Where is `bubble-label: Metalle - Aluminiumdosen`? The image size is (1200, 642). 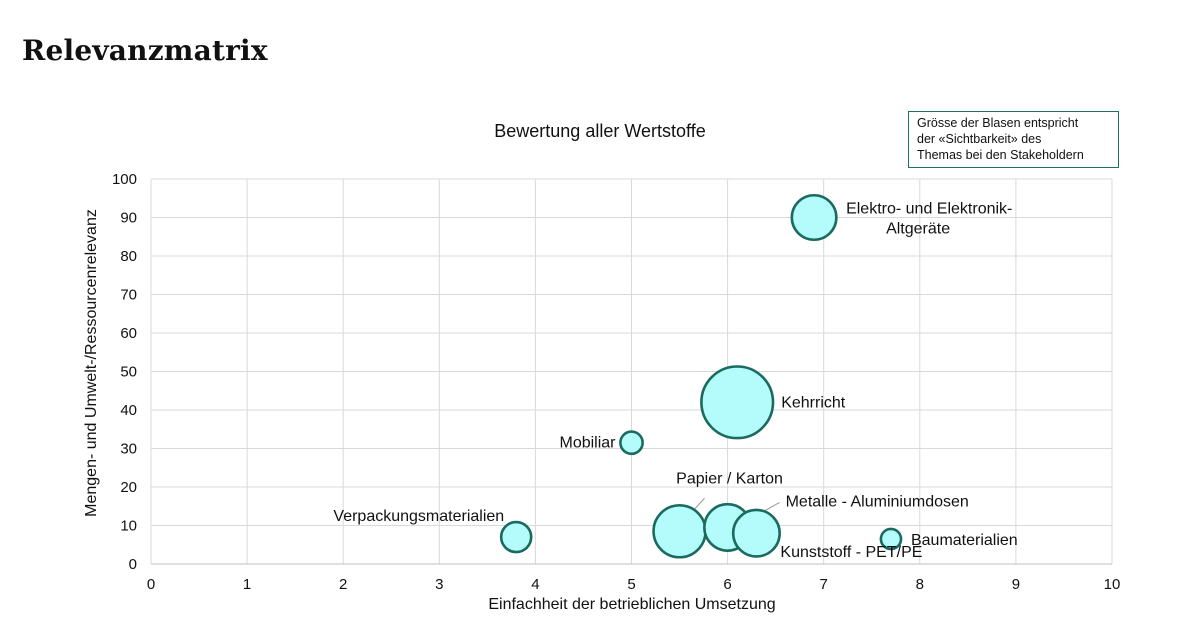 bubble-label: Metalle - Aluminiumdosen is located at coordinates (877, 501).